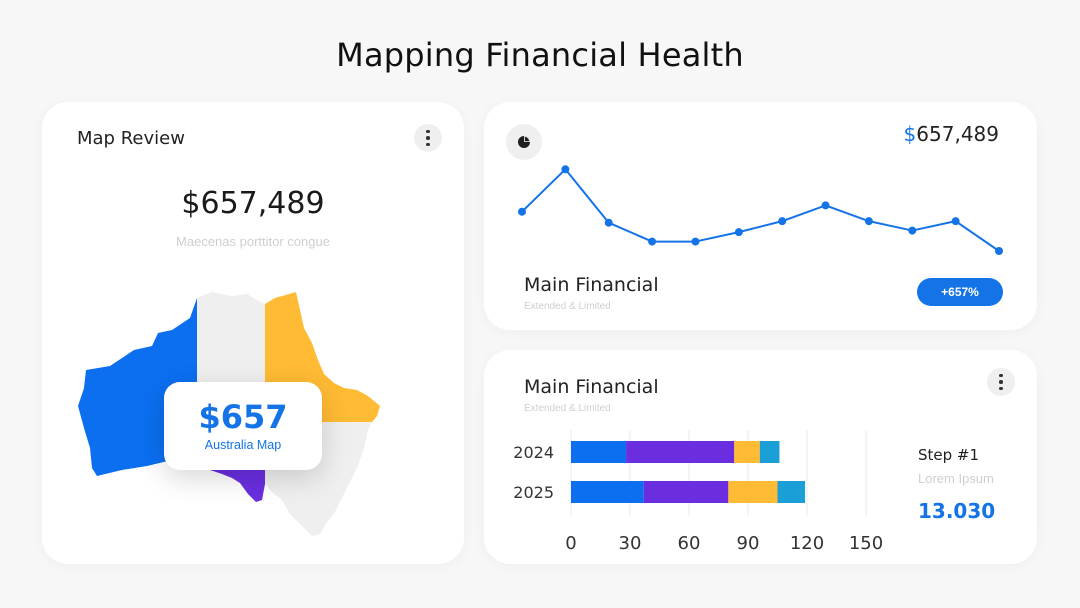 The height and width of the screenshot is (608, 1080). Describe the element at coordinates (960, 292) in the screenshot. I see `growth-badge: +657%` at that location.